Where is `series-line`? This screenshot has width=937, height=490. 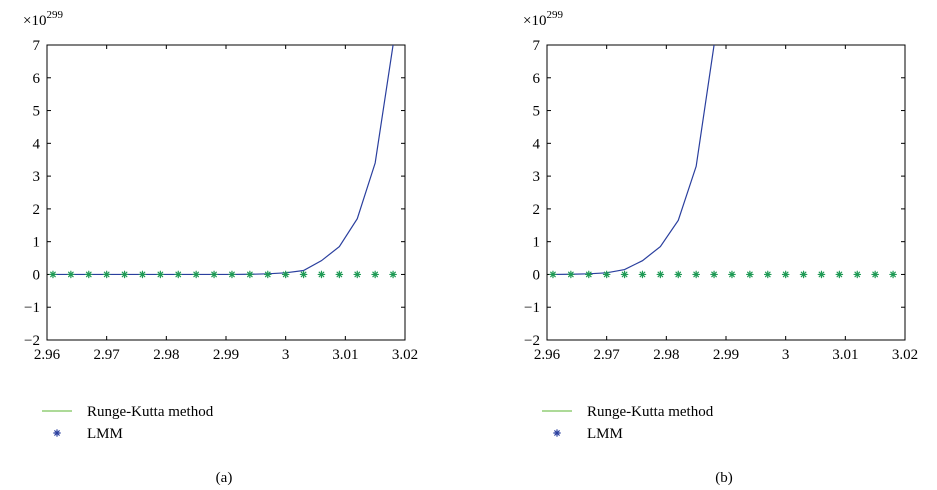 series-line is located at coordinates (633, 159).